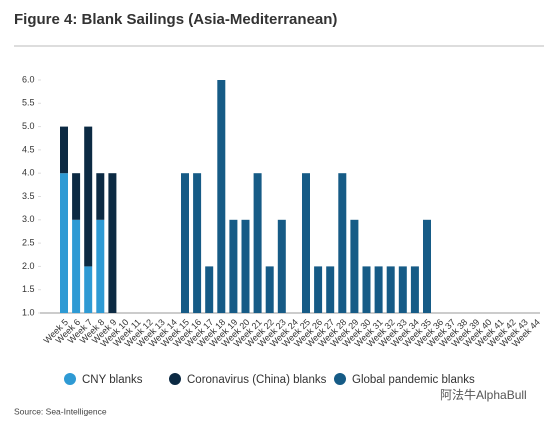 The width and height of the screenshot is (558, 421). I want to click on legend-label: Coronavirus (China) blanks, so click(257, 380).